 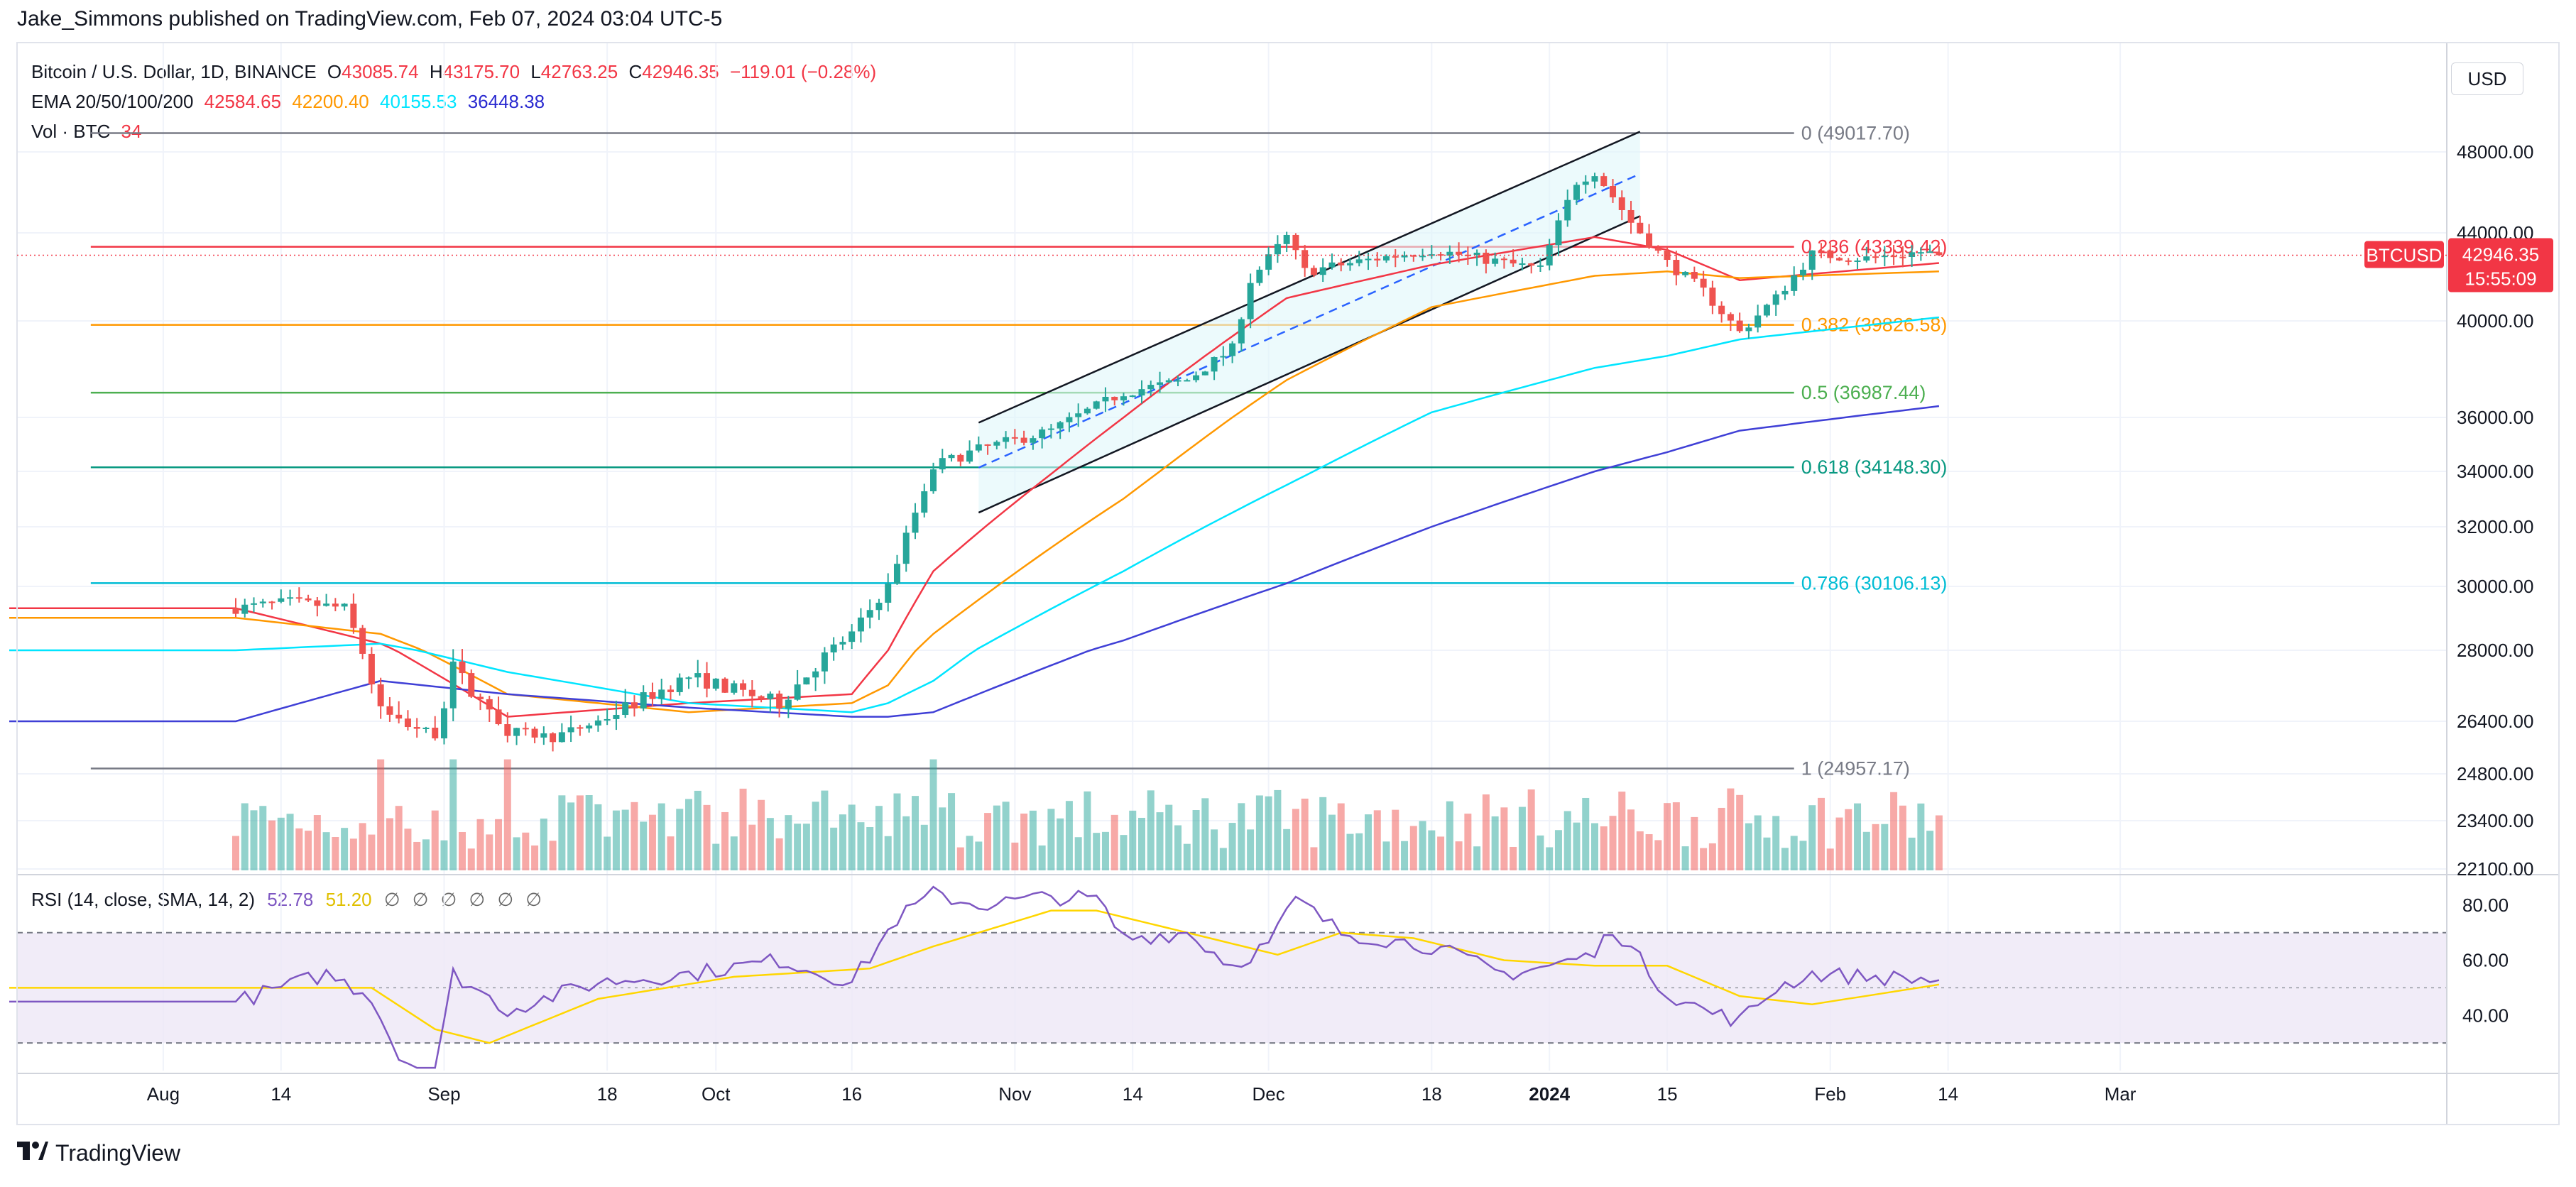 I want to click on rsi-line, so click(x=974, y=977).